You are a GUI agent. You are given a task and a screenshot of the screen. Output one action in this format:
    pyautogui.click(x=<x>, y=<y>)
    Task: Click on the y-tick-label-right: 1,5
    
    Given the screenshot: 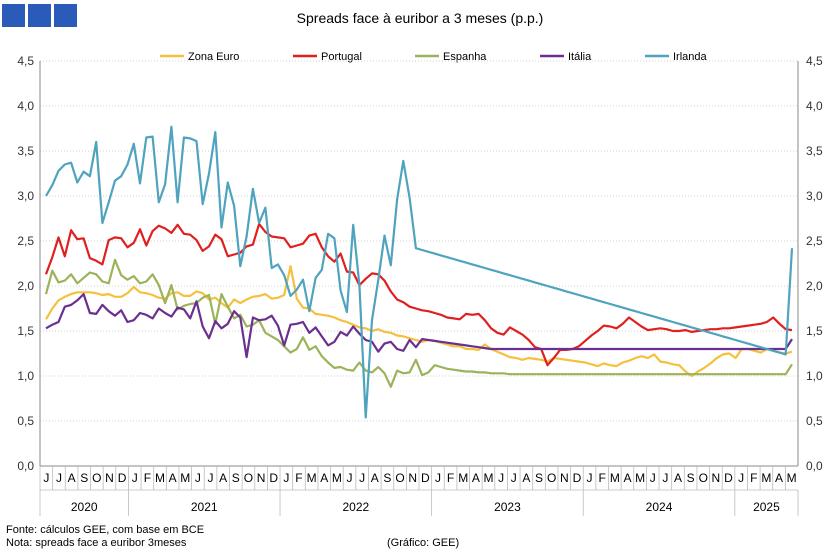 What is the action you would take?
    pyautogui.click(x=814, y=331)
    